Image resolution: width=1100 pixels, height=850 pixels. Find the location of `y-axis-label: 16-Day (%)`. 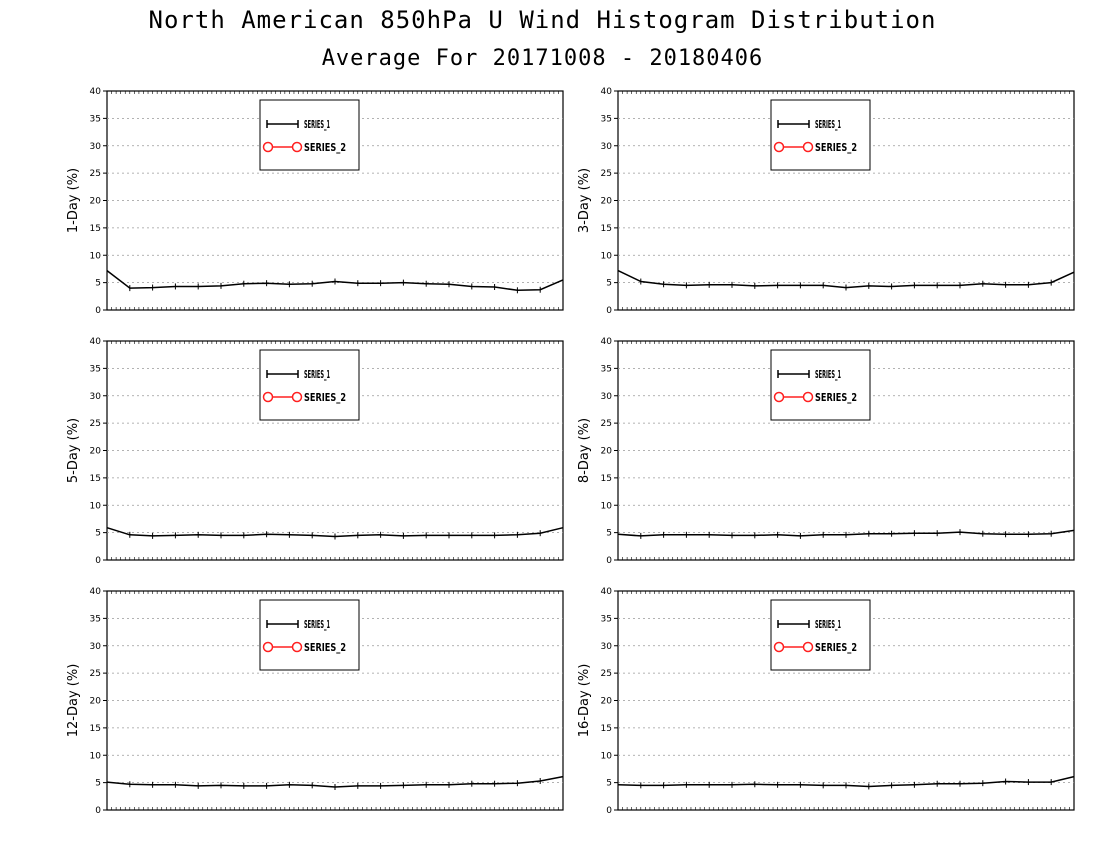

y-axis-label: 16-Day (%) is located at coordinates (584, 701).